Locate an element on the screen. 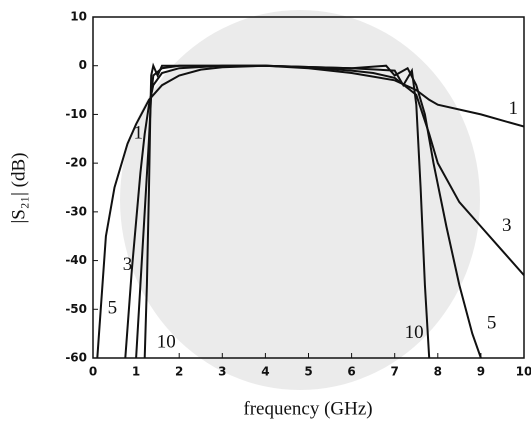 This screenshot has height=423, width=531. x-tick-label: 9 is located at coordinates (481, 372).